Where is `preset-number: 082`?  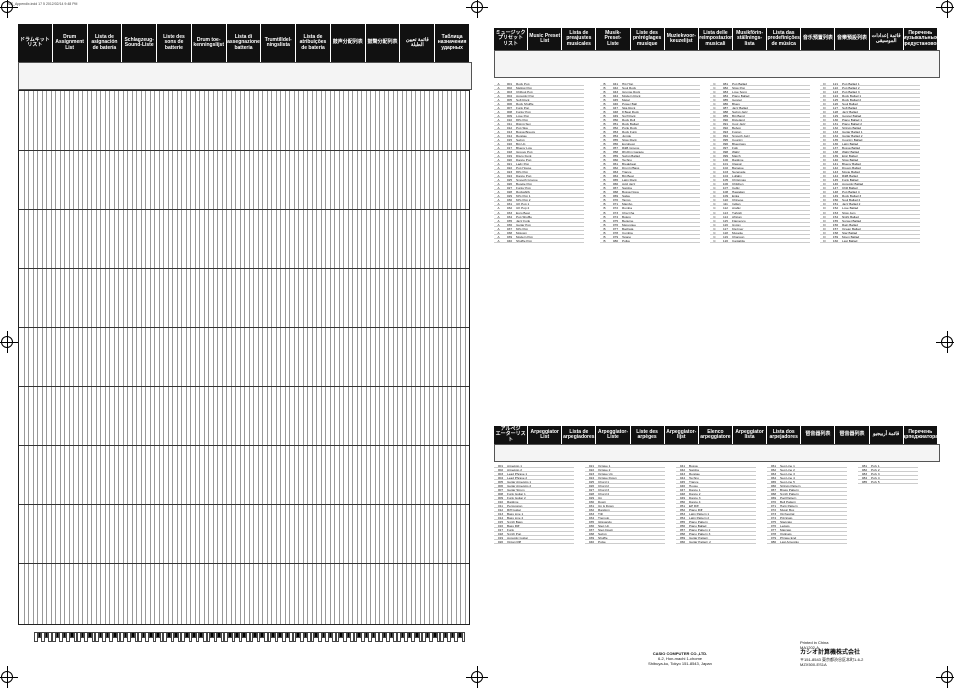
preset-number: 082 is located at coordinates (725, 88).